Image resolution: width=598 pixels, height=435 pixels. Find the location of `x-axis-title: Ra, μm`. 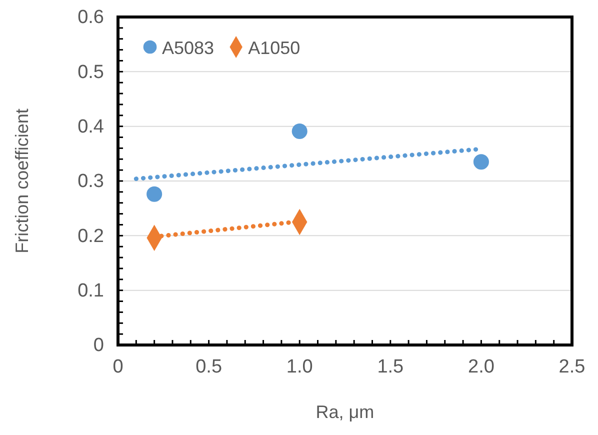

x-axis-title: Ra, μm is located at coordinates (345, 412).